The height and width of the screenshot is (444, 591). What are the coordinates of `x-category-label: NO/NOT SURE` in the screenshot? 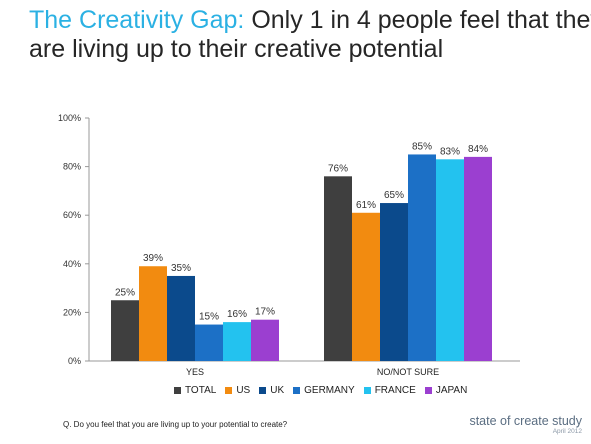 It's located at (408, 372).